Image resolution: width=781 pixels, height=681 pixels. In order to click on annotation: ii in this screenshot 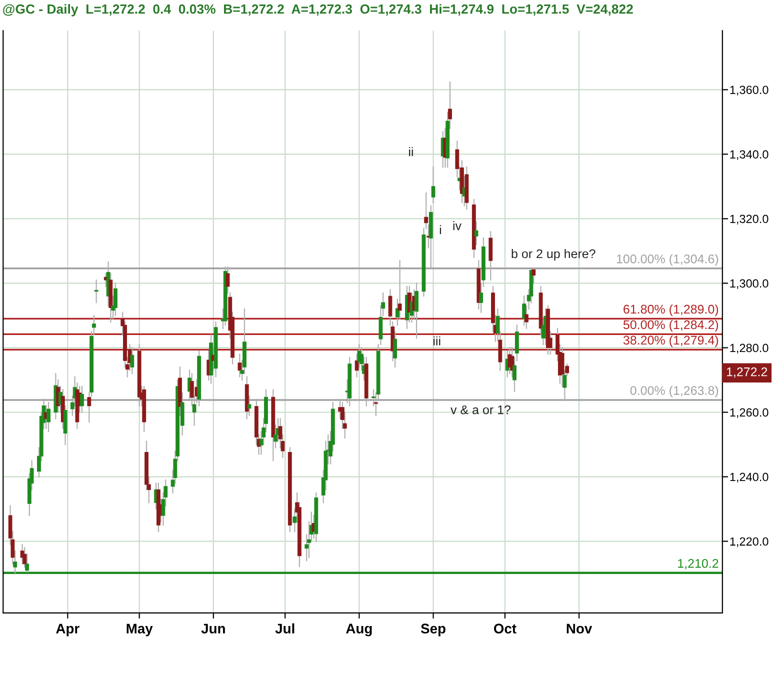, I will do `click(411, 151)`.